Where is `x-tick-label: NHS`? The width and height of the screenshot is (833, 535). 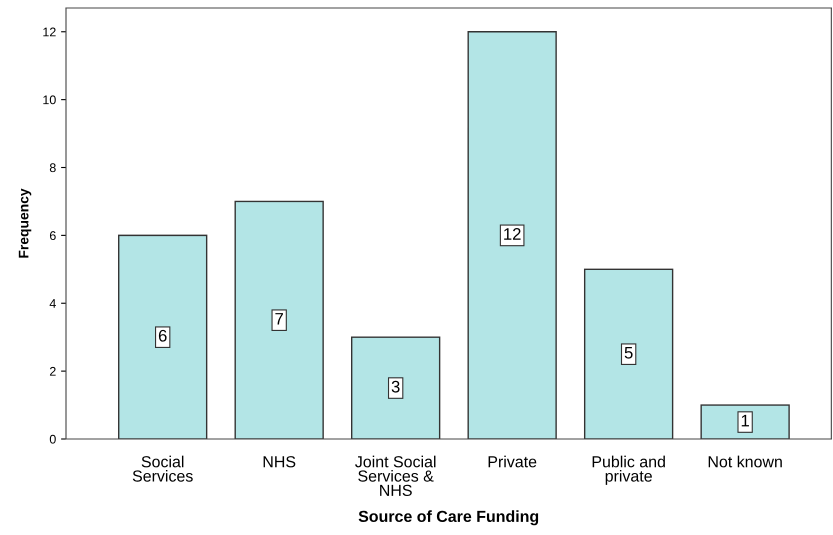
x-tick-label: NHS is located at coordinates (280, 462).